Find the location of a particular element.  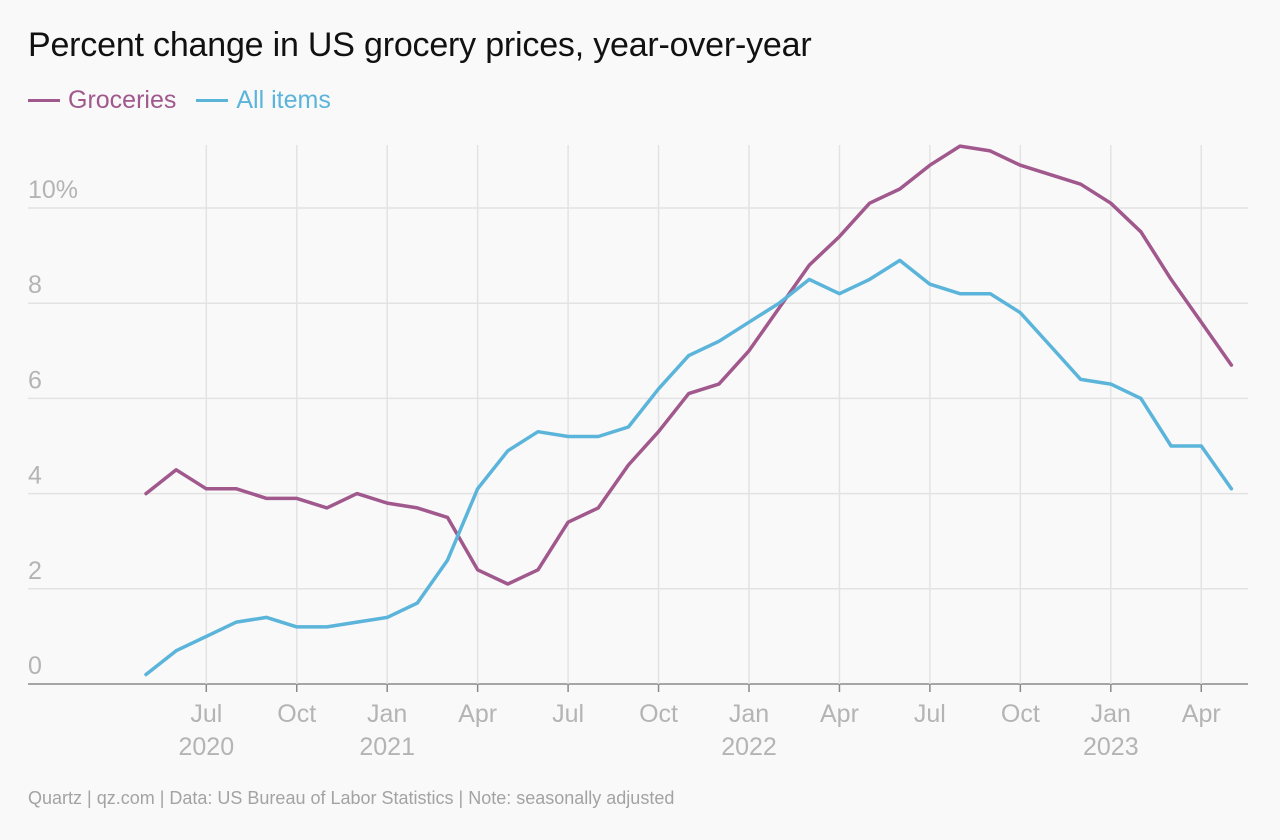

legend: Groceries All items is located at coordinates (189, 100).